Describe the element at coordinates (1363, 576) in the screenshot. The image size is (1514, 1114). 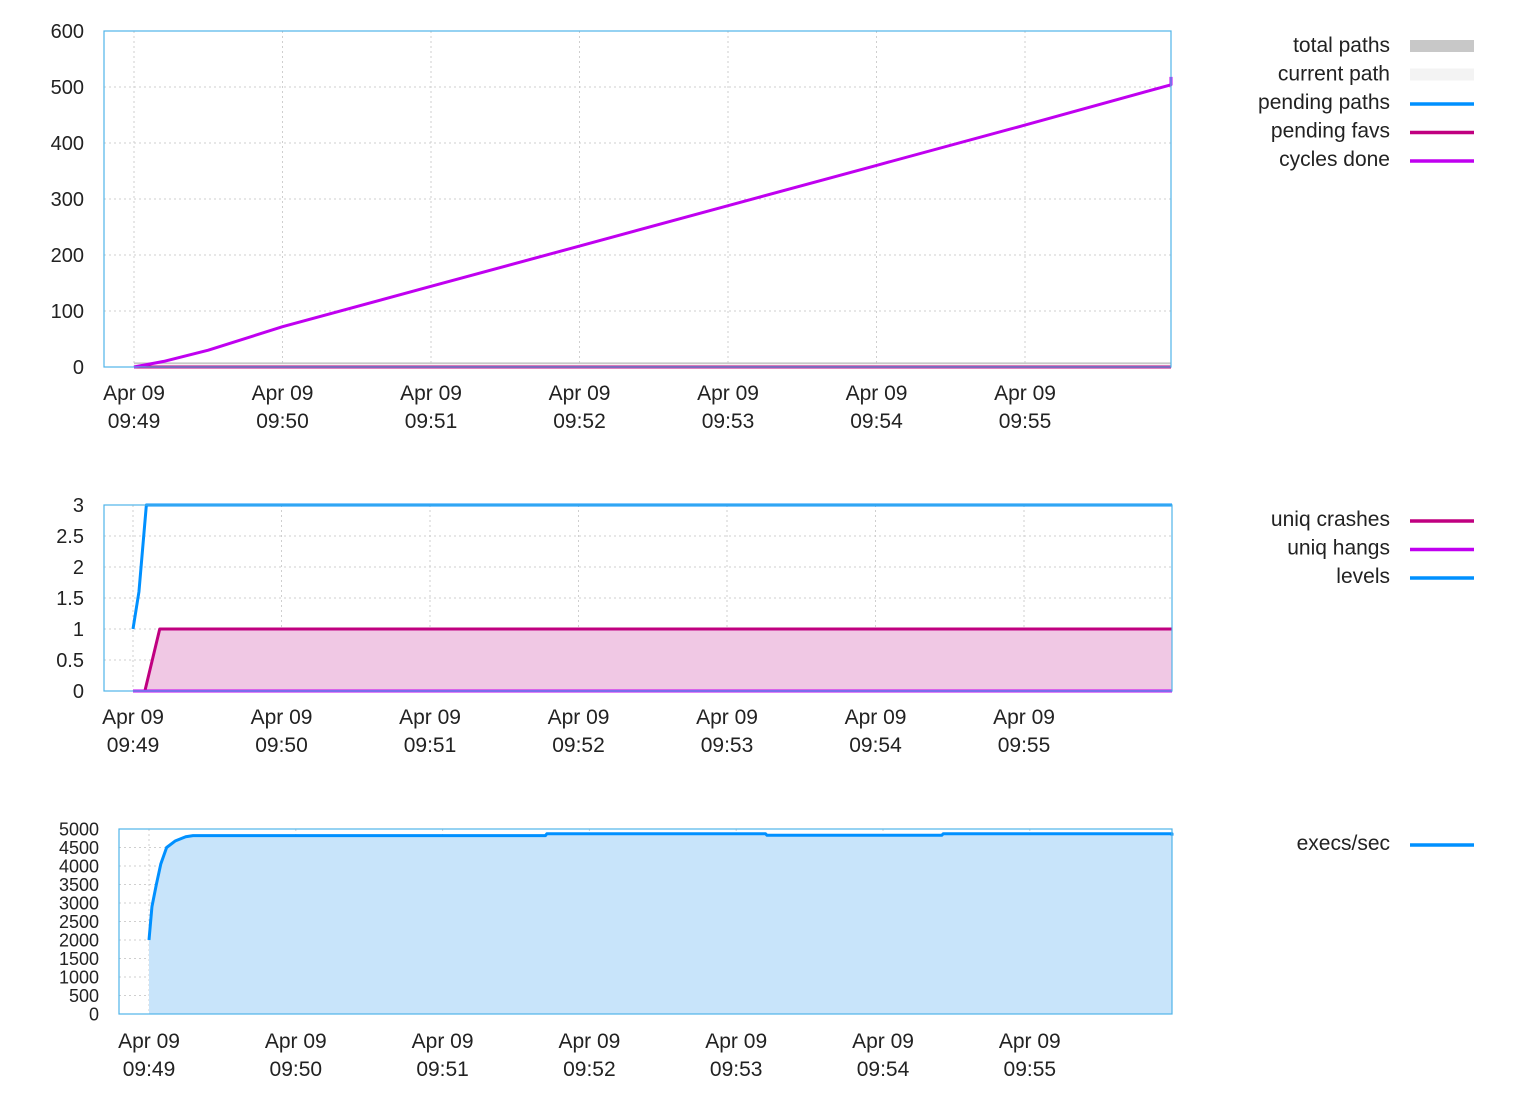
I see `legend-label: levels` at that location.